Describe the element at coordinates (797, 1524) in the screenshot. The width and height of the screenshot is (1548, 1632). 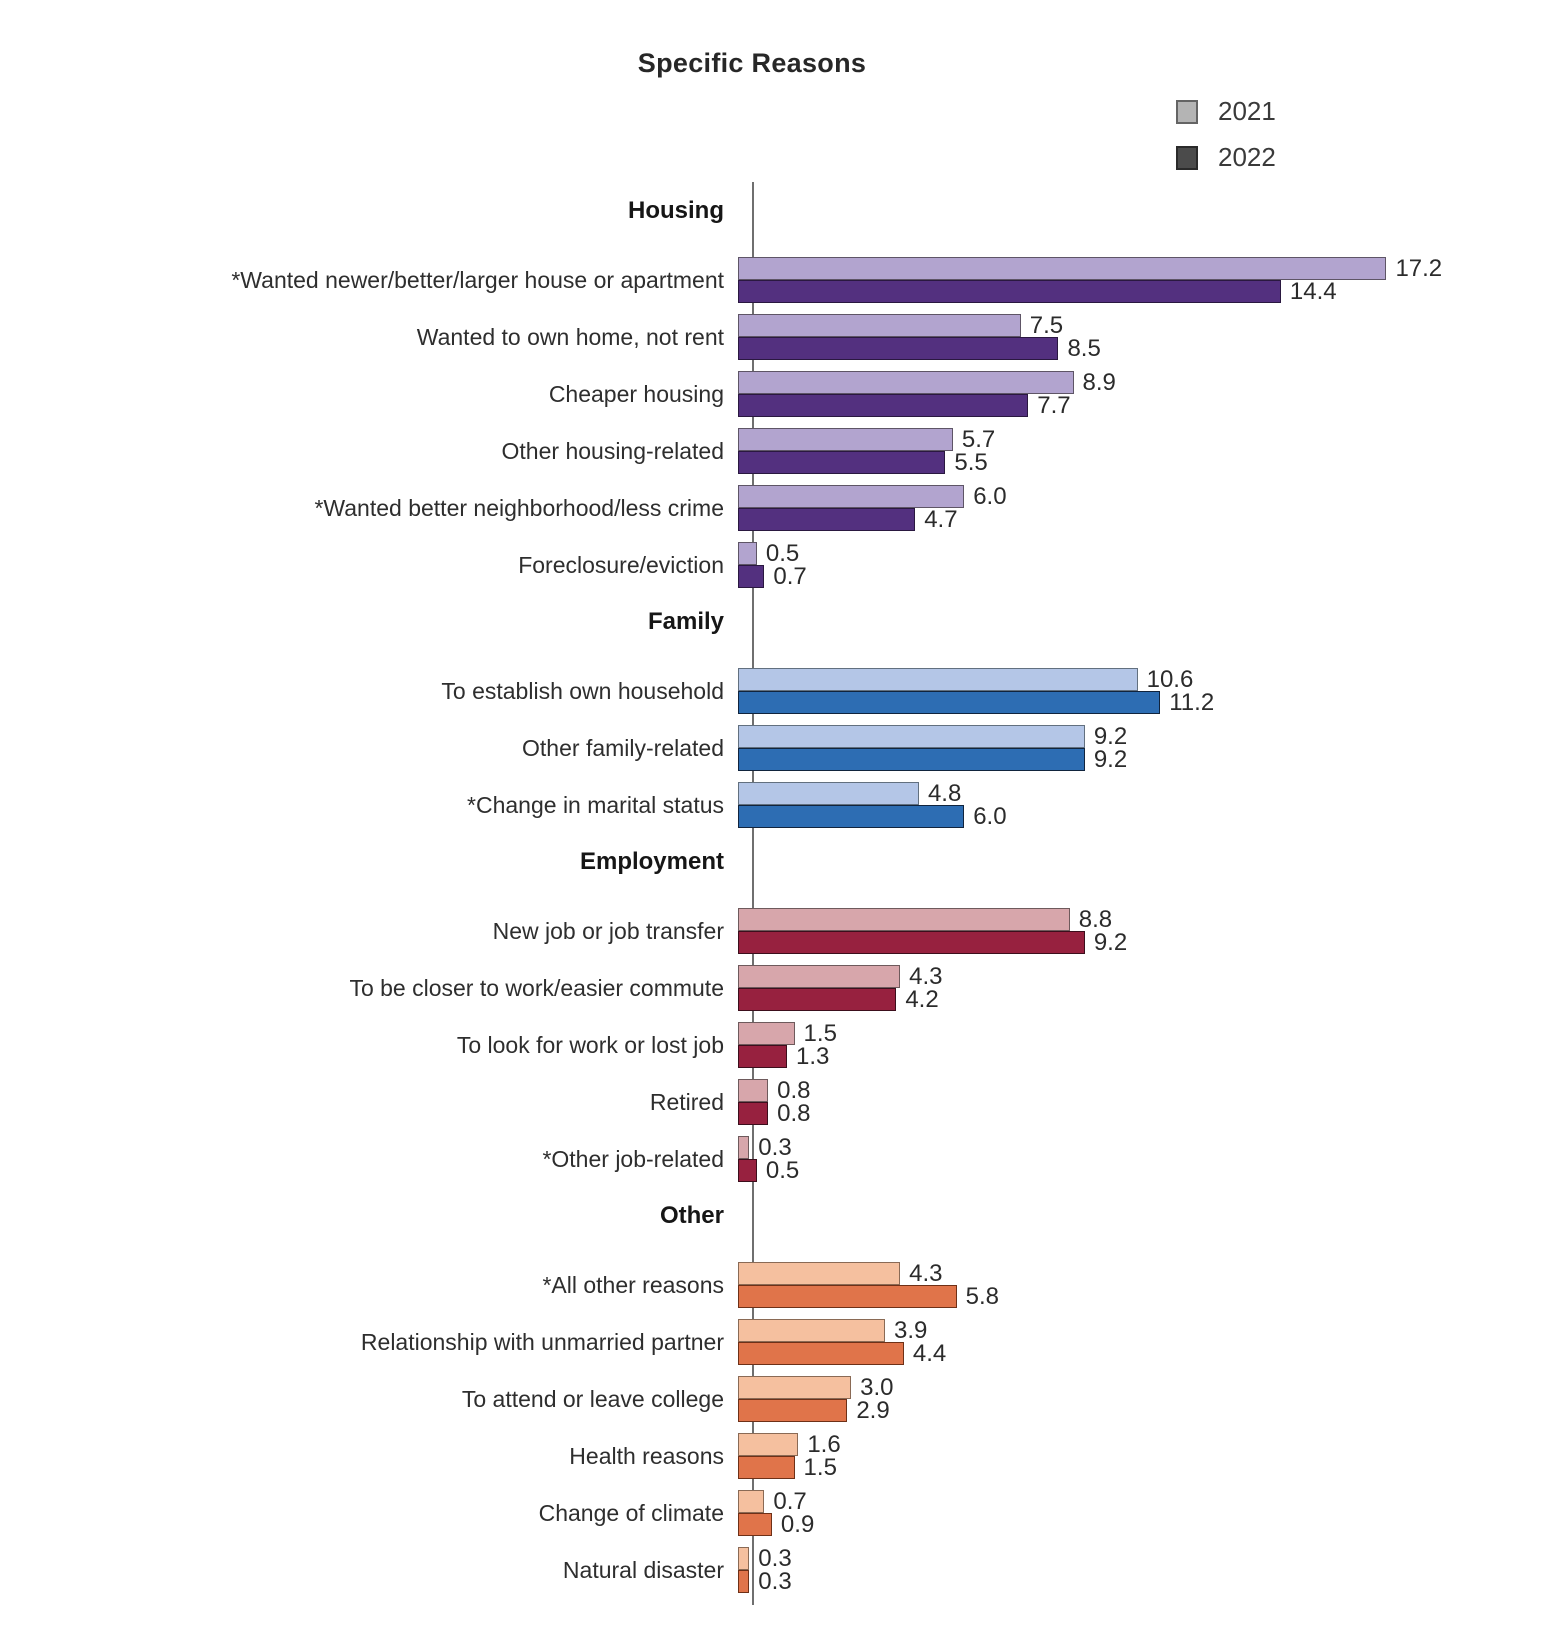
I see `value-label-2022: 0.9` at that location.